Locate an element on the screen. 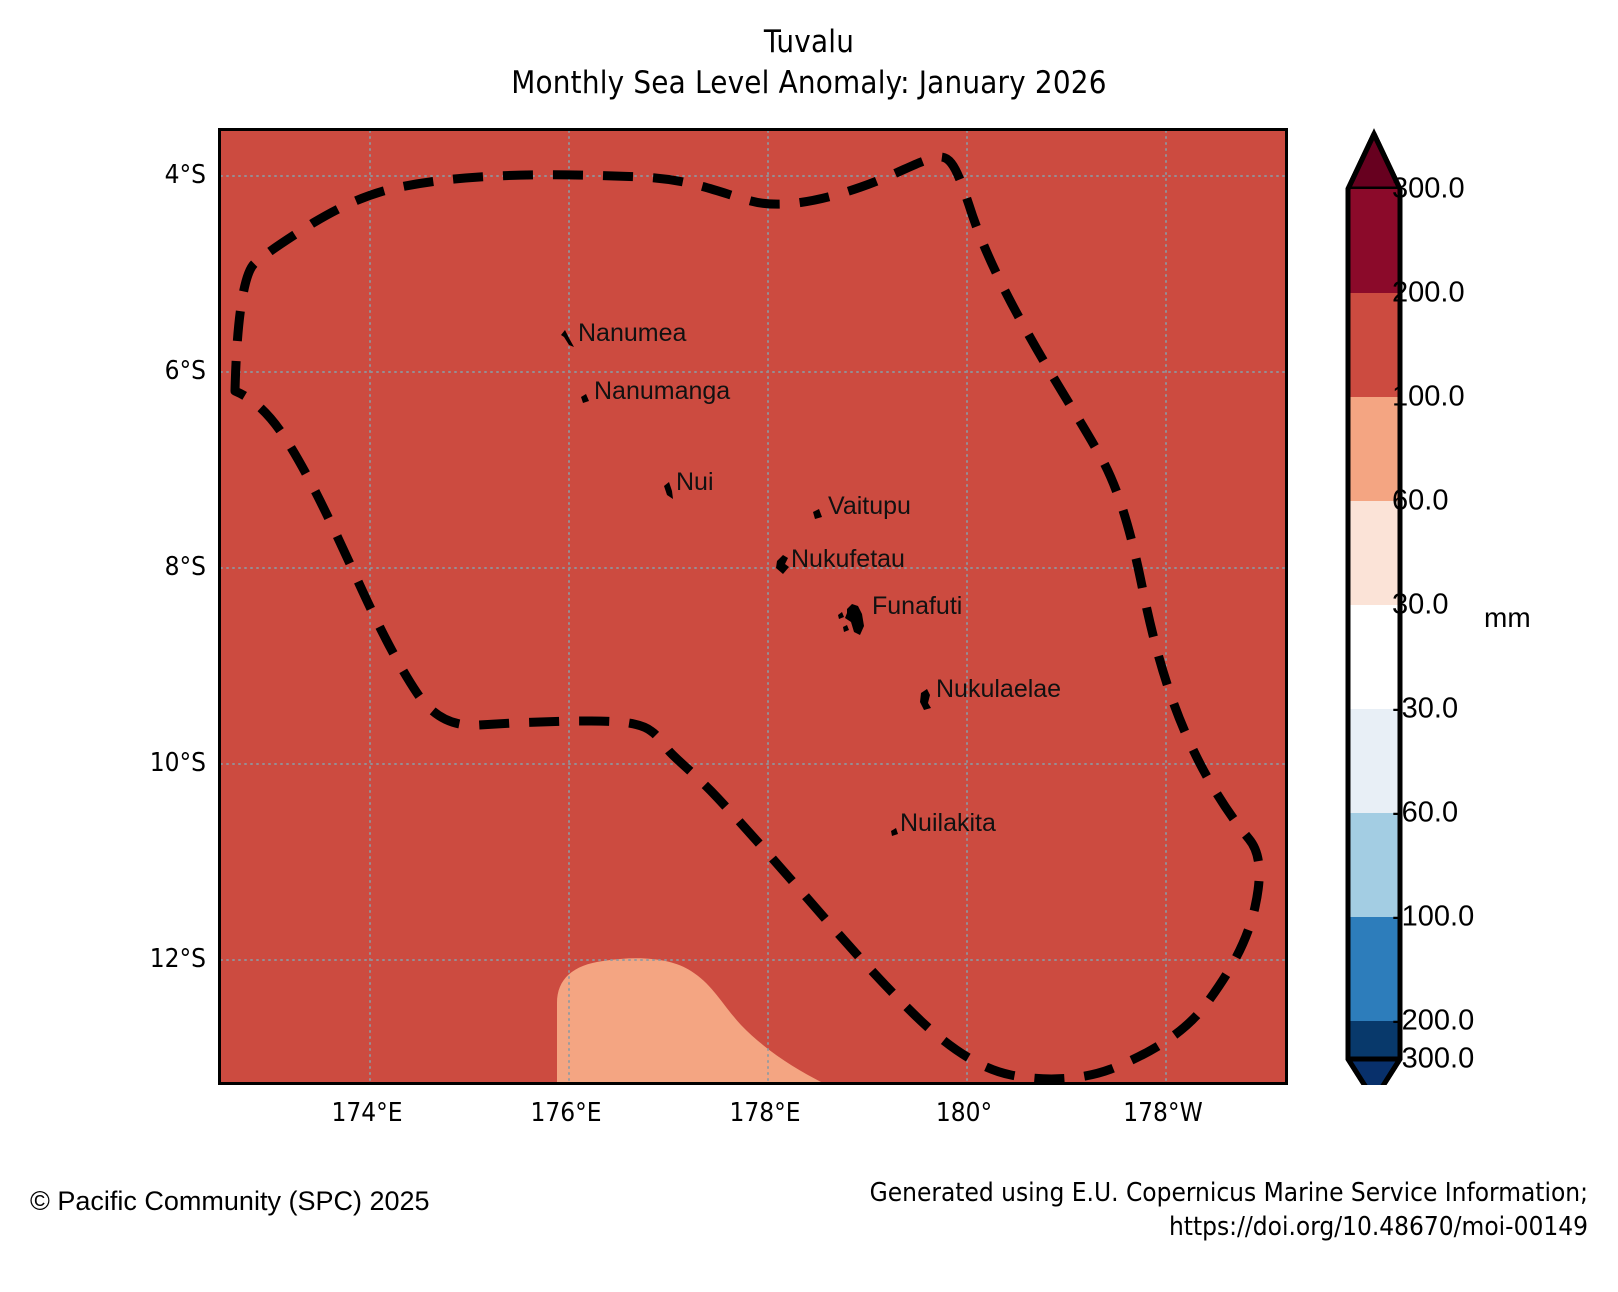  colorbar-outline is located at coordinates (1374, 606).